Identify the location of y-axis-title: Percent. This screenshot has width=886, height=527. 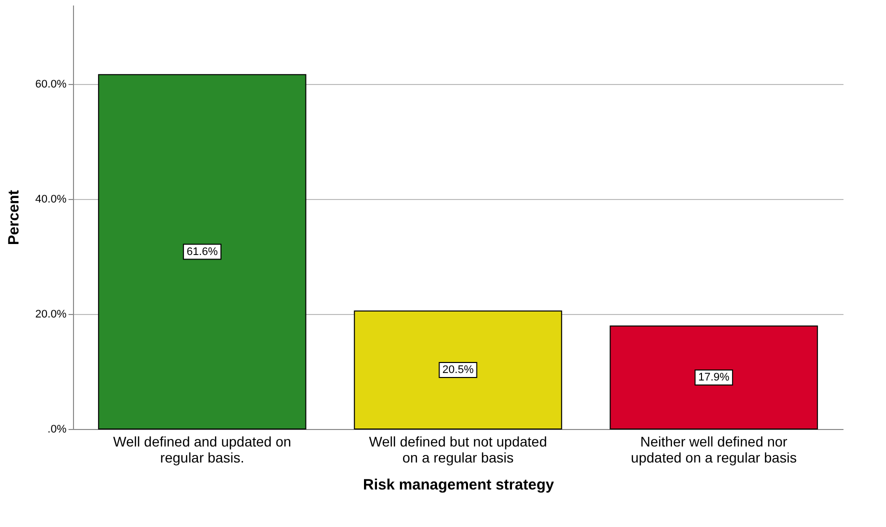
(13, 218).